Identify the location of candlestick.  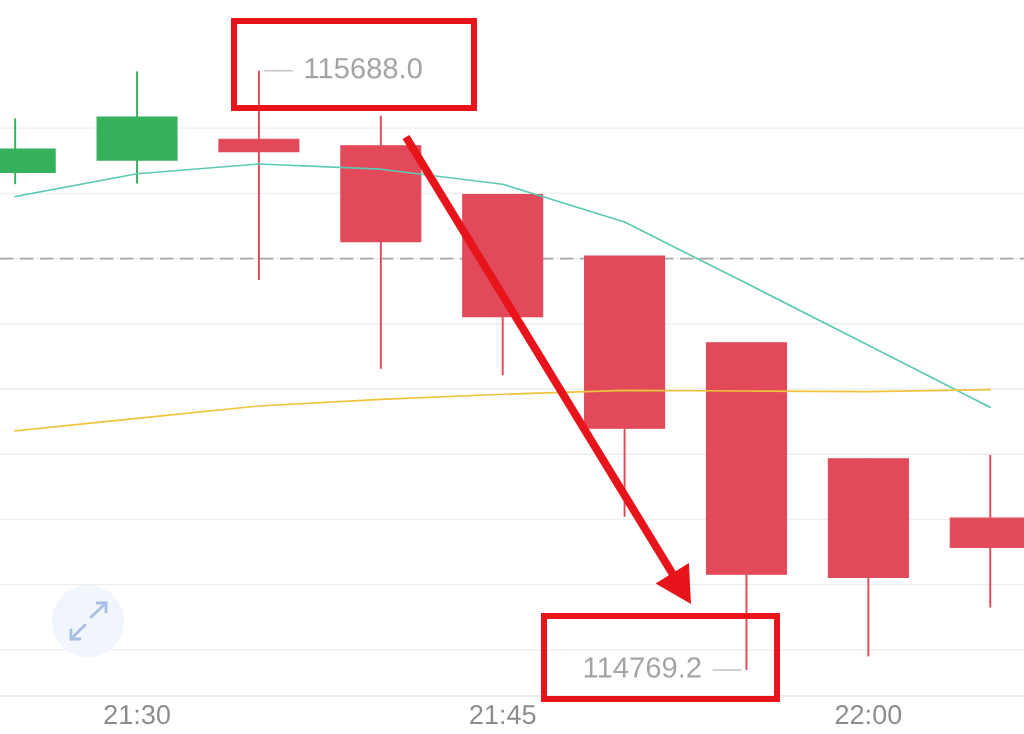
(259, 175).